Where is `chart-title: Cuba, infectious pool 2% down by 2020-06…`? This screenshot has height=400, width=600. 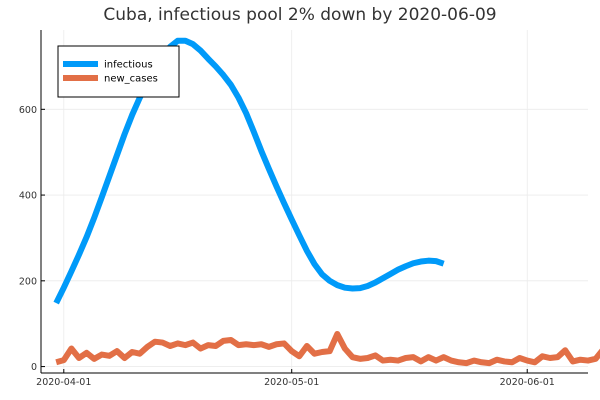
chart-title: Cuba, infectious pool 2% down by 2020-06… is located at coordinates (299, 15).